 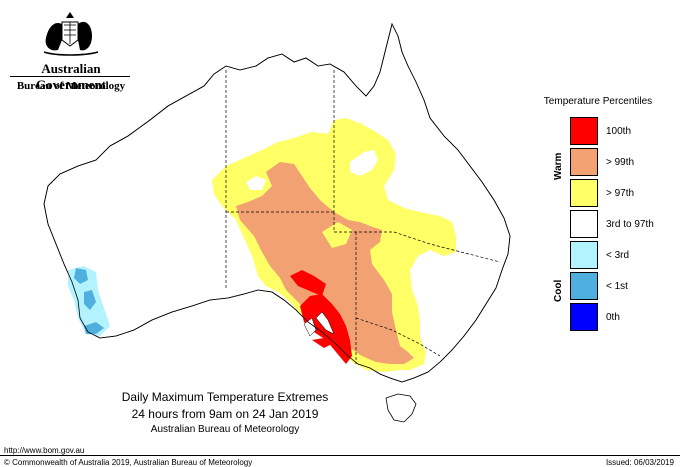 I want to click on bureau-title: Bureau of Meteorology, so click(x=71, y=86).